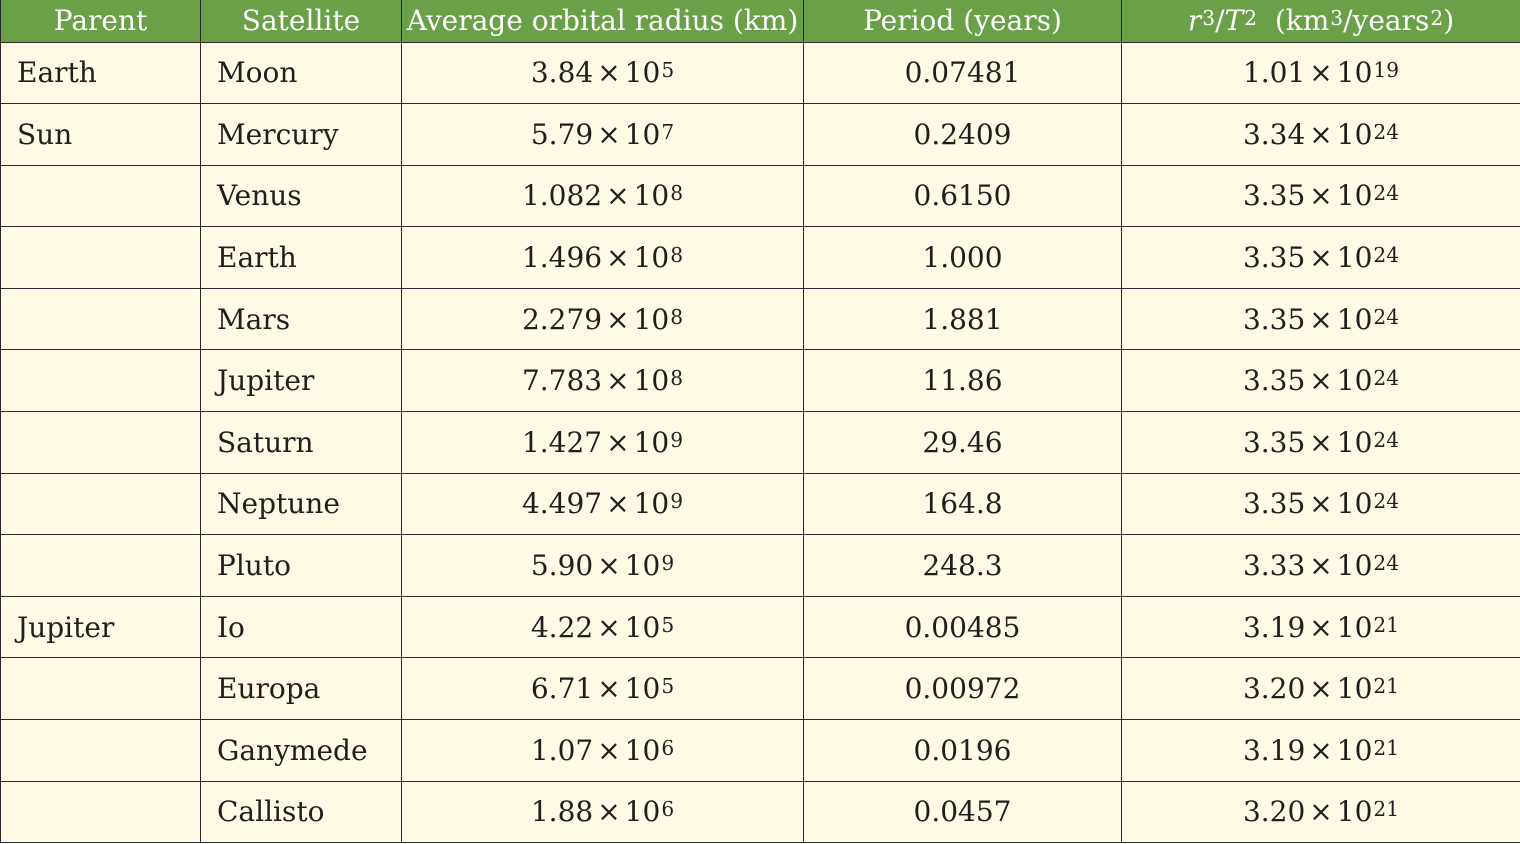 This screenshot has height=844, width=1520. I want to click on orbital-radius-cell: 5.90 × 109, so click(602, 565).